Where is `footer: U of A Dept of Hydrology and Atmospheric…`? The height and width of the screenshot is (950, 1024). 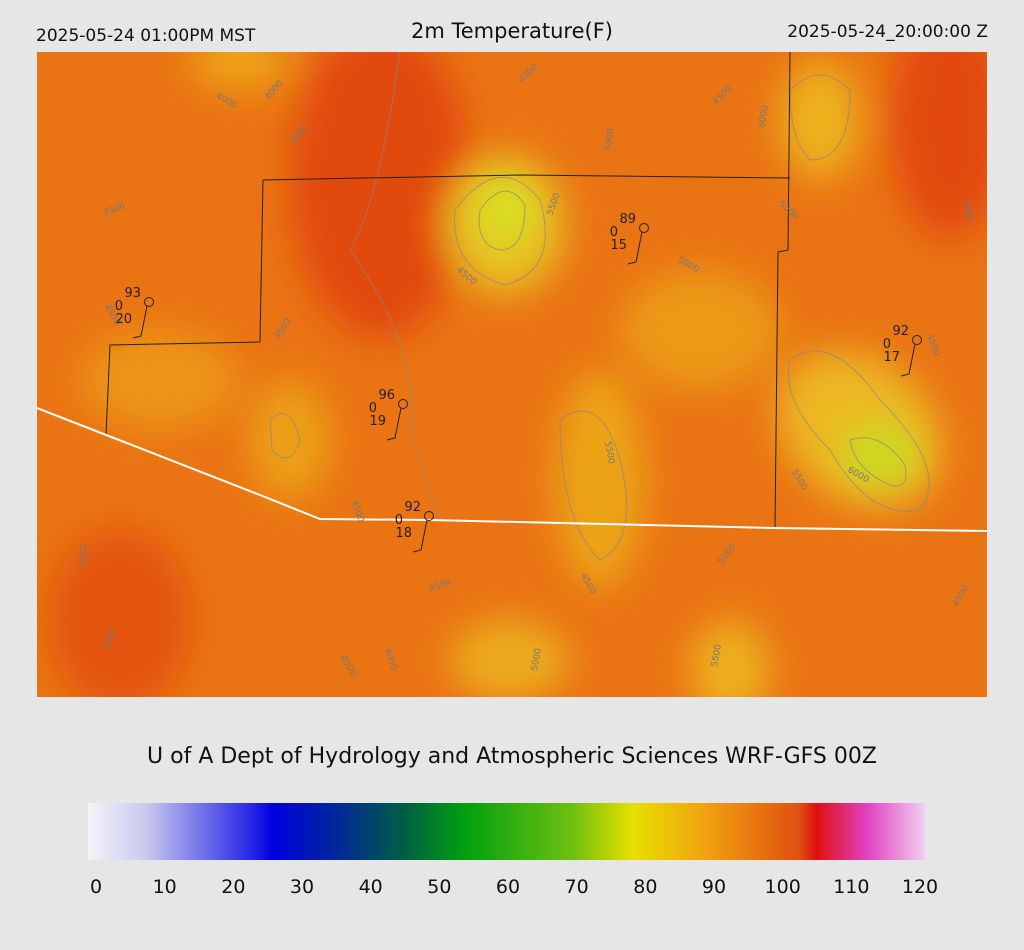
footer: U of A Dept of Hydrology and Atmospheric… is located at coordinates (512, 756).